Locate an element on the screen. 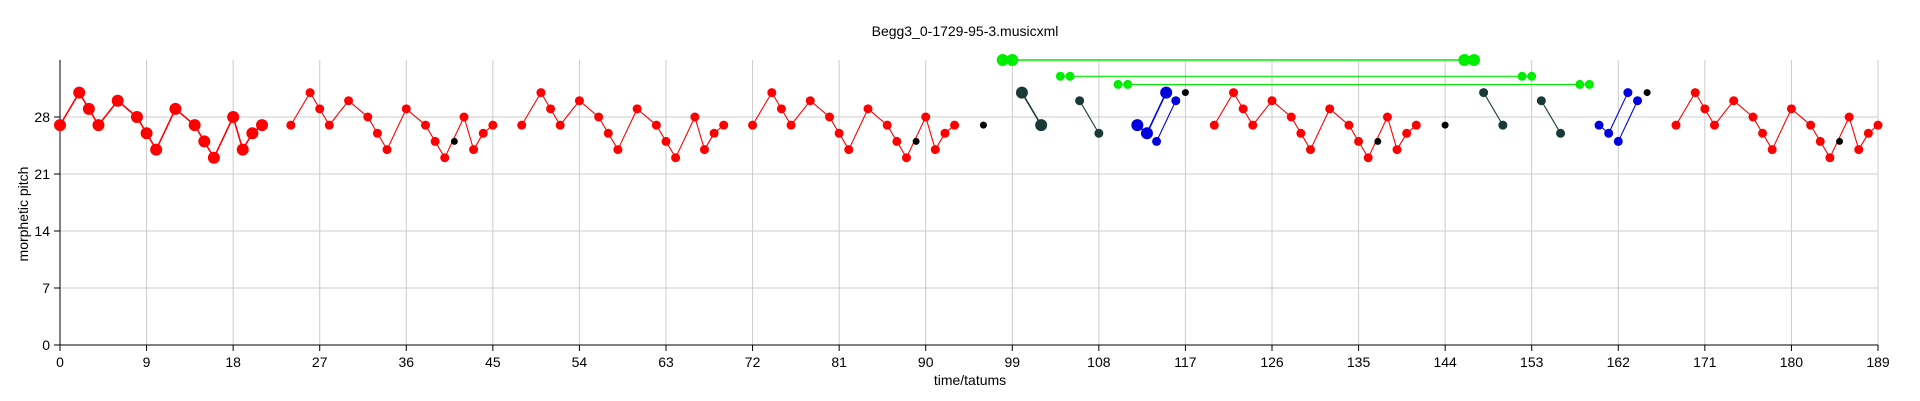 This screenshot has width=1920, height=401. x-axis-label: time/tatums is located at coordinates (970, 380).